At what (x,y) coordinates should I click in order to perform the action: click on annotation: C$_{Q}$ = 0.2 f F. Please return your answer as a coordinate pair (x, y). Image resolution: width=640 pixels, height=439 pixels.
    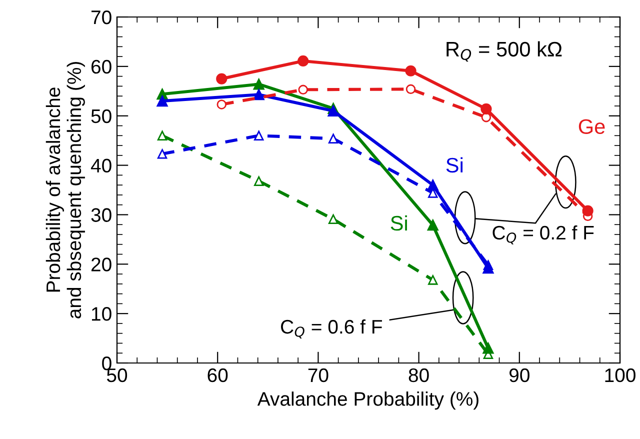
    Looking at the image, I should click on (543, 234).